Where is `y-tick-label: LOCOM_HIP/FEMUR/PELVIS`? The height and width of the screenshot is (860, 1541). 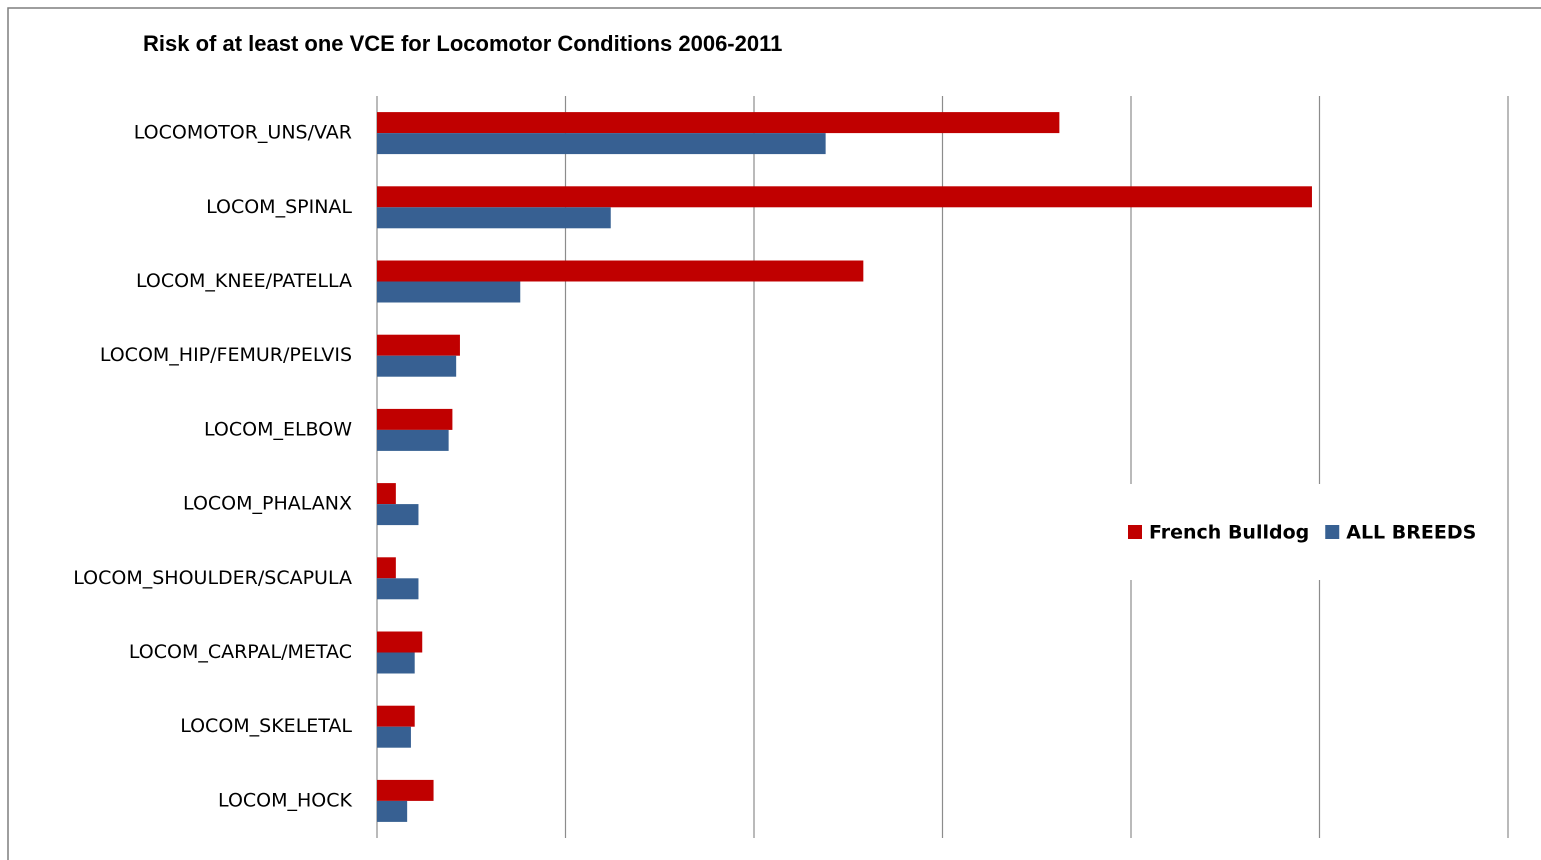 y-tick-label: LOCOM_HIP/FEMUR/PELVIS is located at coordinates (226, 355).